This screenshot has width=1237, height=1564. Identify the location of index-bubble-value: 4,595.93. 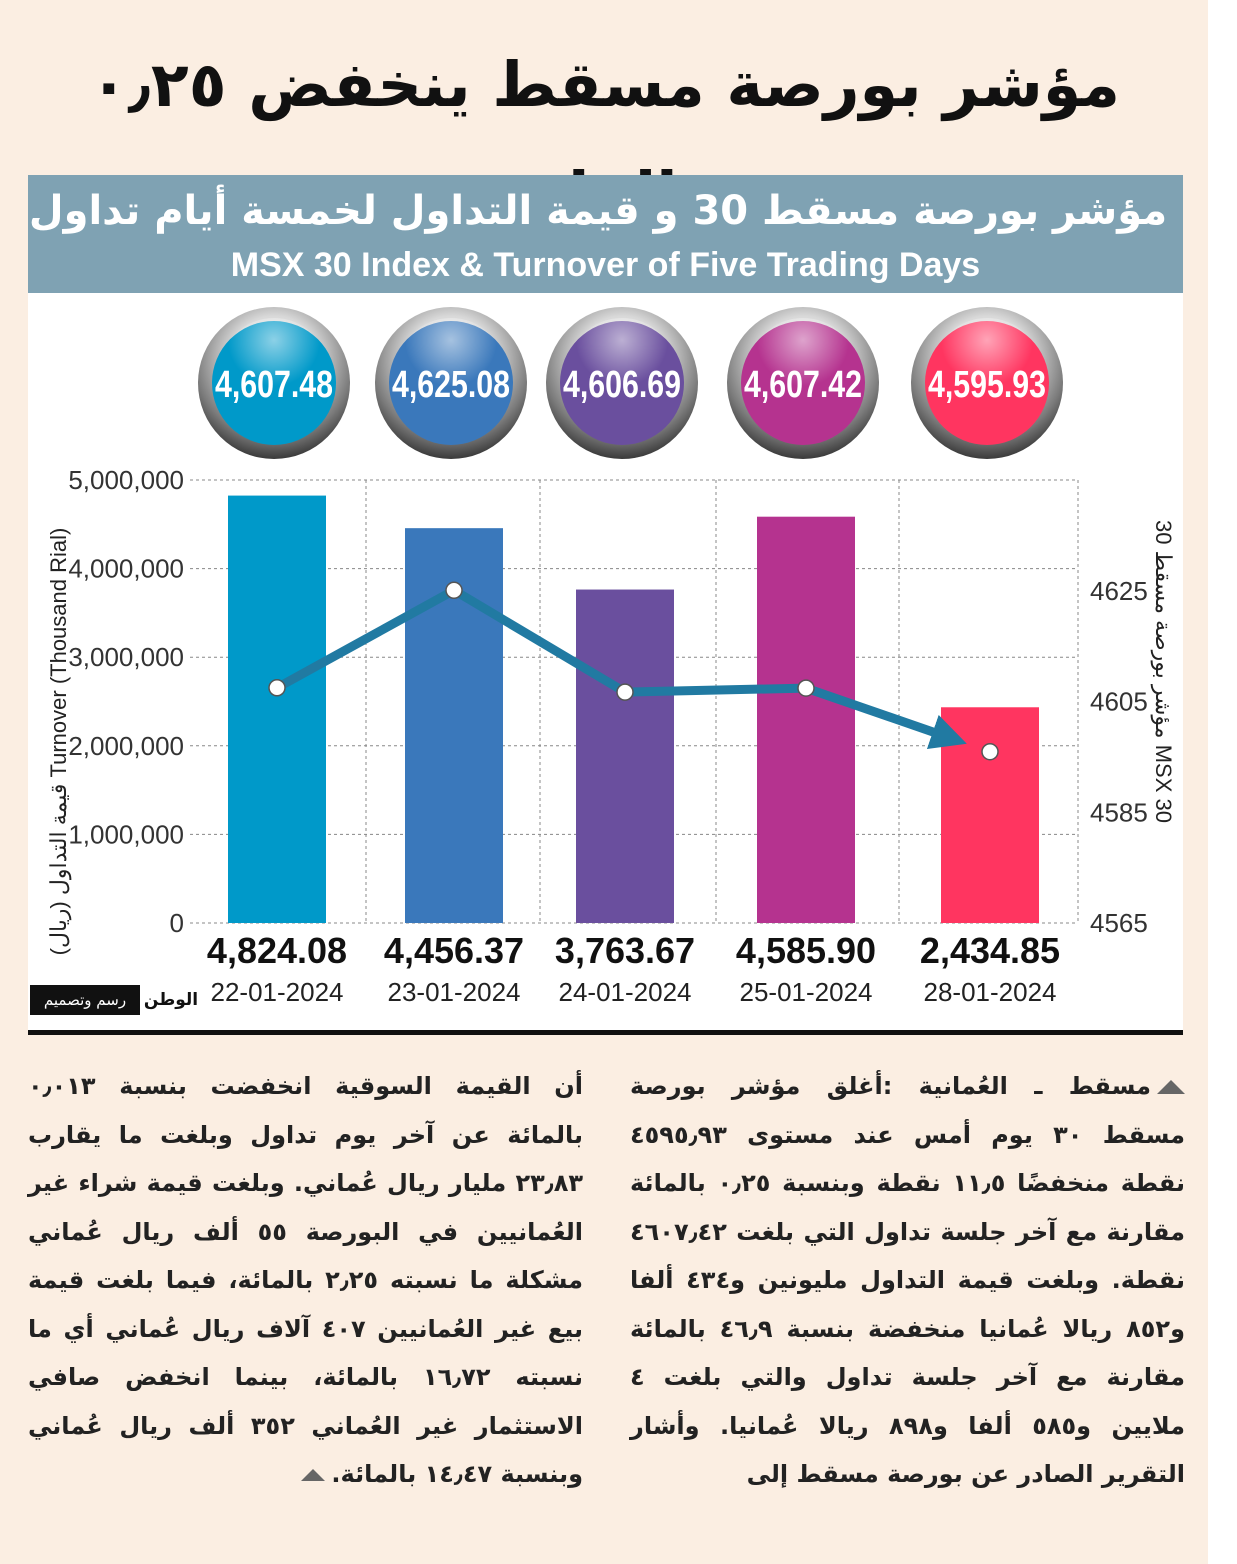
(987, 385).